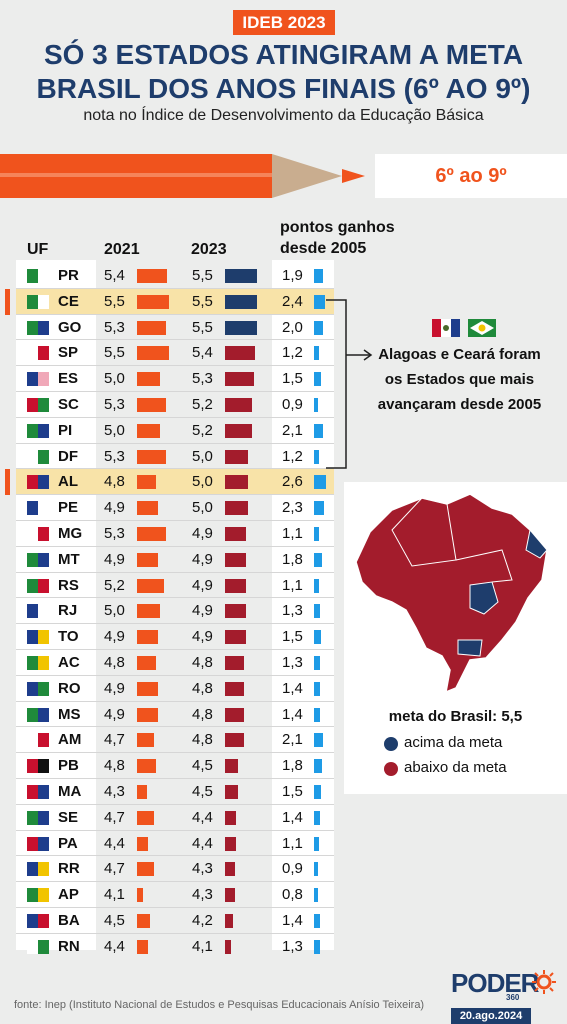 The width and height of the screenshot is (567, 1024). What do you see at coordinates (283, 54) in the screenshot?
I see `title-line-1: SÓ 3 ESTADOS ATINGIRAM A META` at bounding box center [283, 54].